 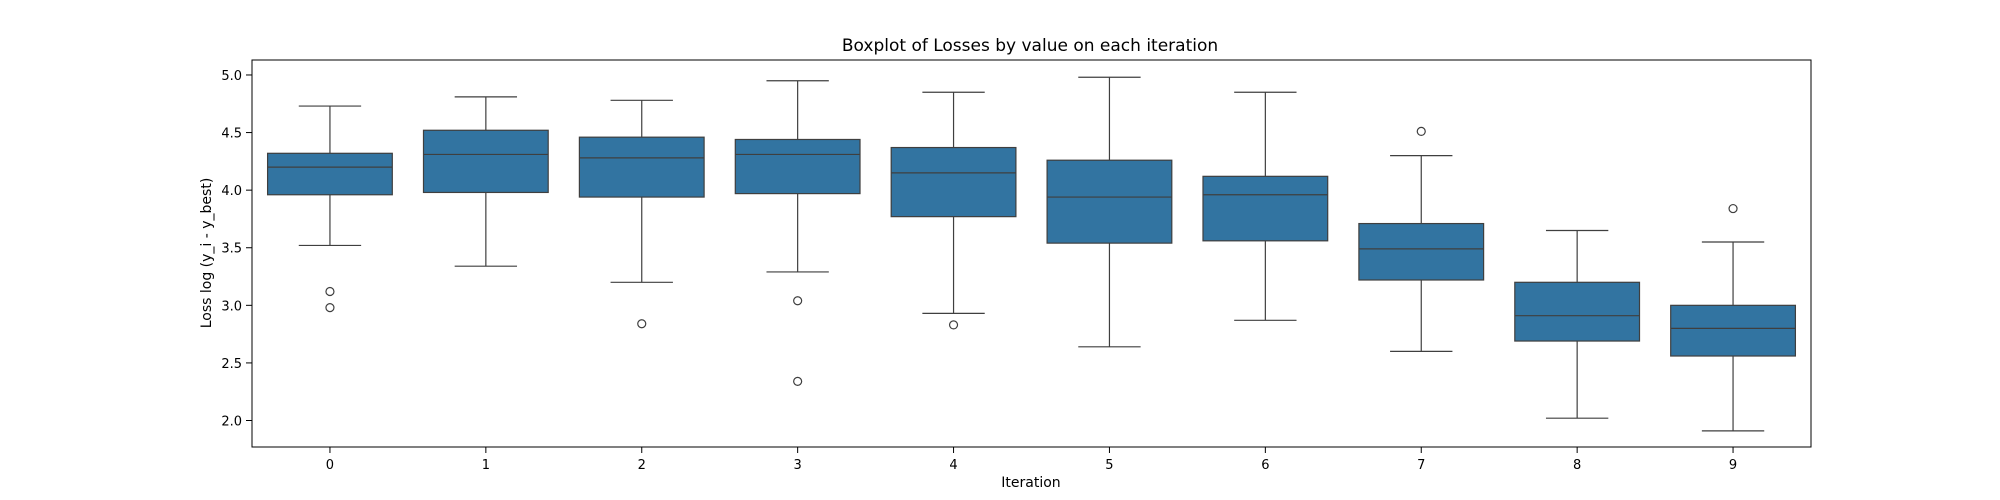 What do you see at coordinates (231, 191) in the screenshot?
I see `y-tick-label: 4.0` at bounding box center [231, 191].